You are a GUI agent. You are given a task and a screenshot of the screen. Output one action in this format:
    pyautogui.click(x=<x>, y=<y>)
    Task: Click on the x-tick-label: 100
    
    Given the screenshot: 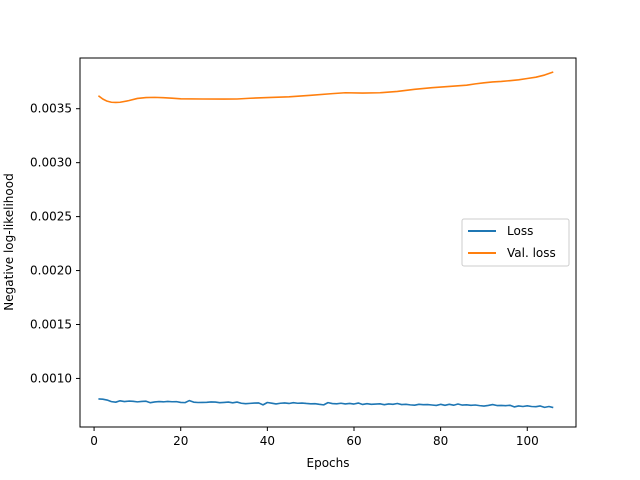 What is the action you would take?
    pyautogui.click(x=527, y=441)
    